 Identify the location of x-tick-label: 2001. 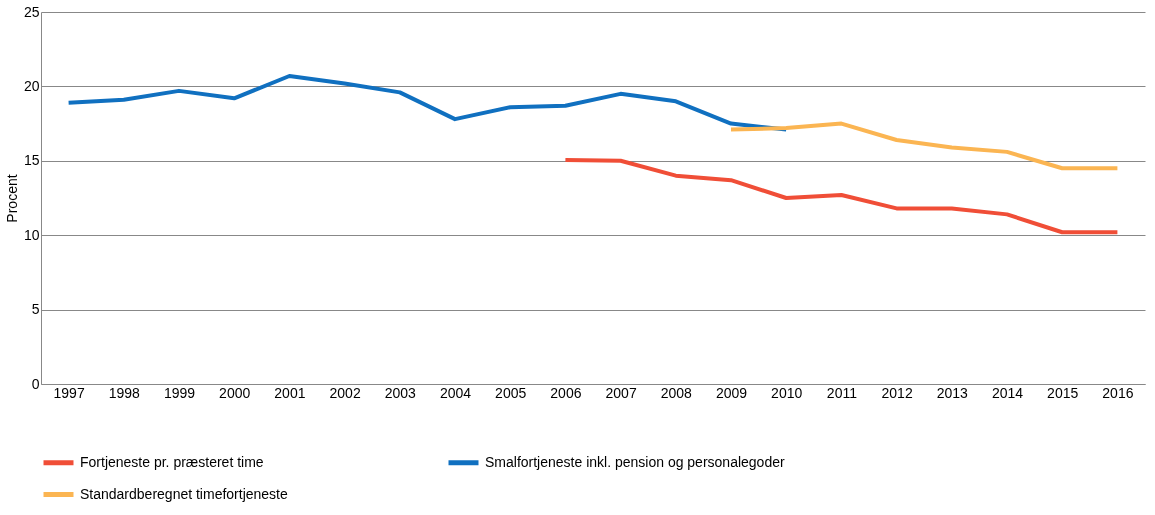
(290, 392).